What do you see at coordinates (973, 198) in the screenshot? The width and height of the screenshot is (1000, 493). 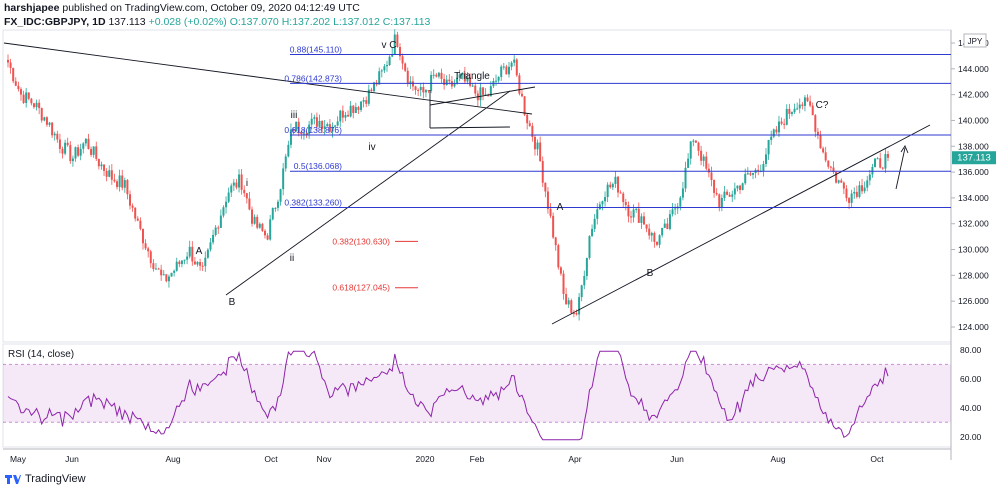 I see `price-tick-label: 134.000` at bounding box center [973, 198].